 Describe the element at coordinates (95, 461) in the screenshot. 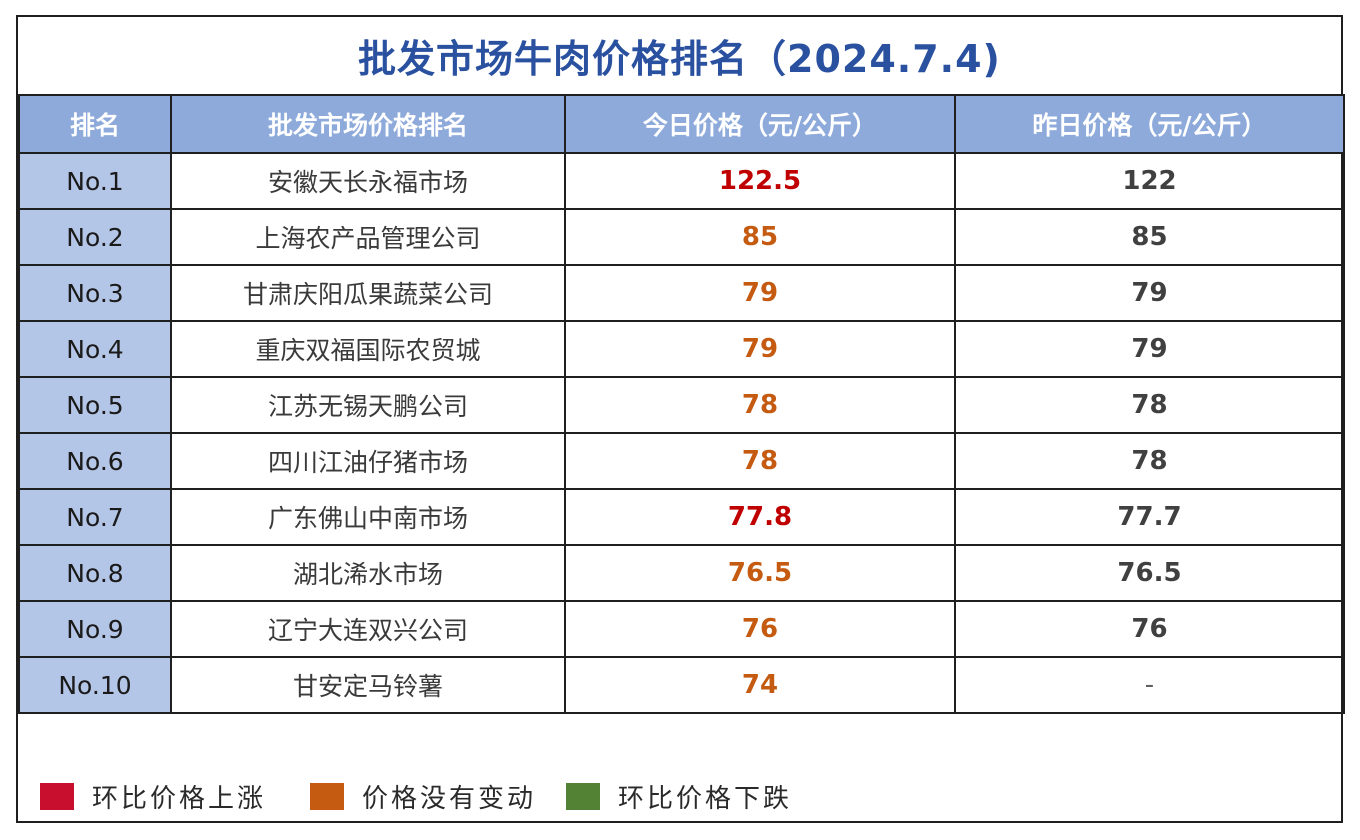

I see `rank-cell: No.6` at that location.